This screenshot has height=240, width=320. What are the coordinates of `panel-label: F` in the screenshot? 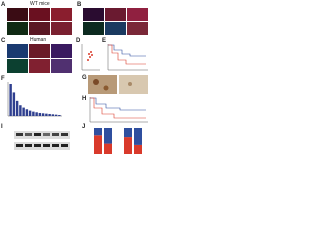 It's located at (3, 79).